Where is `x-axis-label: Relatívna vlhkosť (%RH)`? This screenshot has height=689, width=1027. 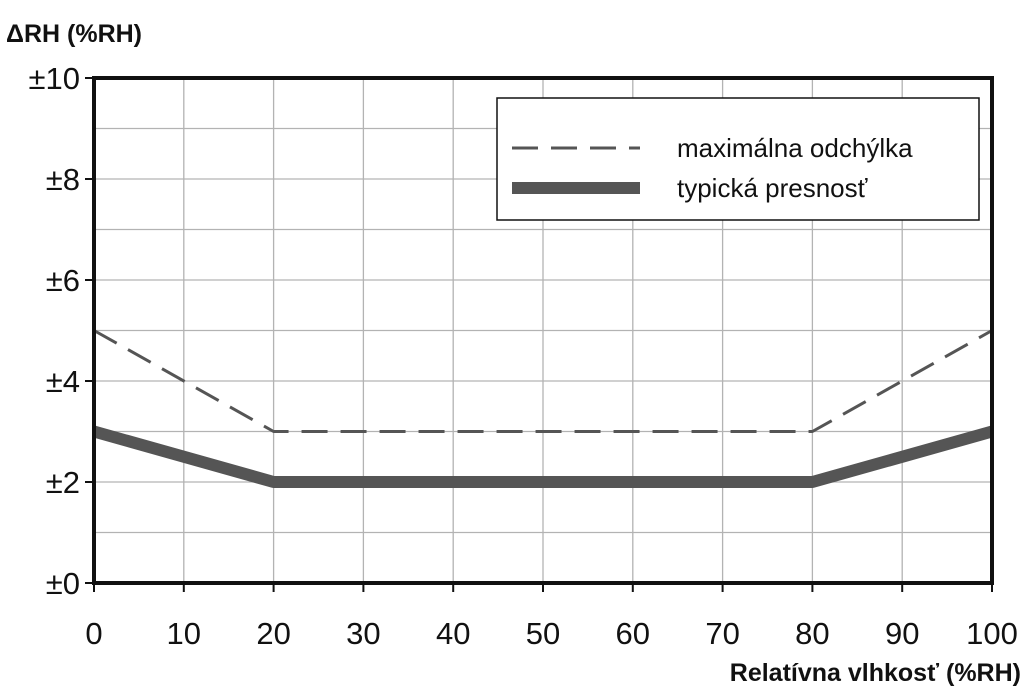 x-axis-label: Relatívna vlhkosť (%RH) is located at coordinates (875, 673).